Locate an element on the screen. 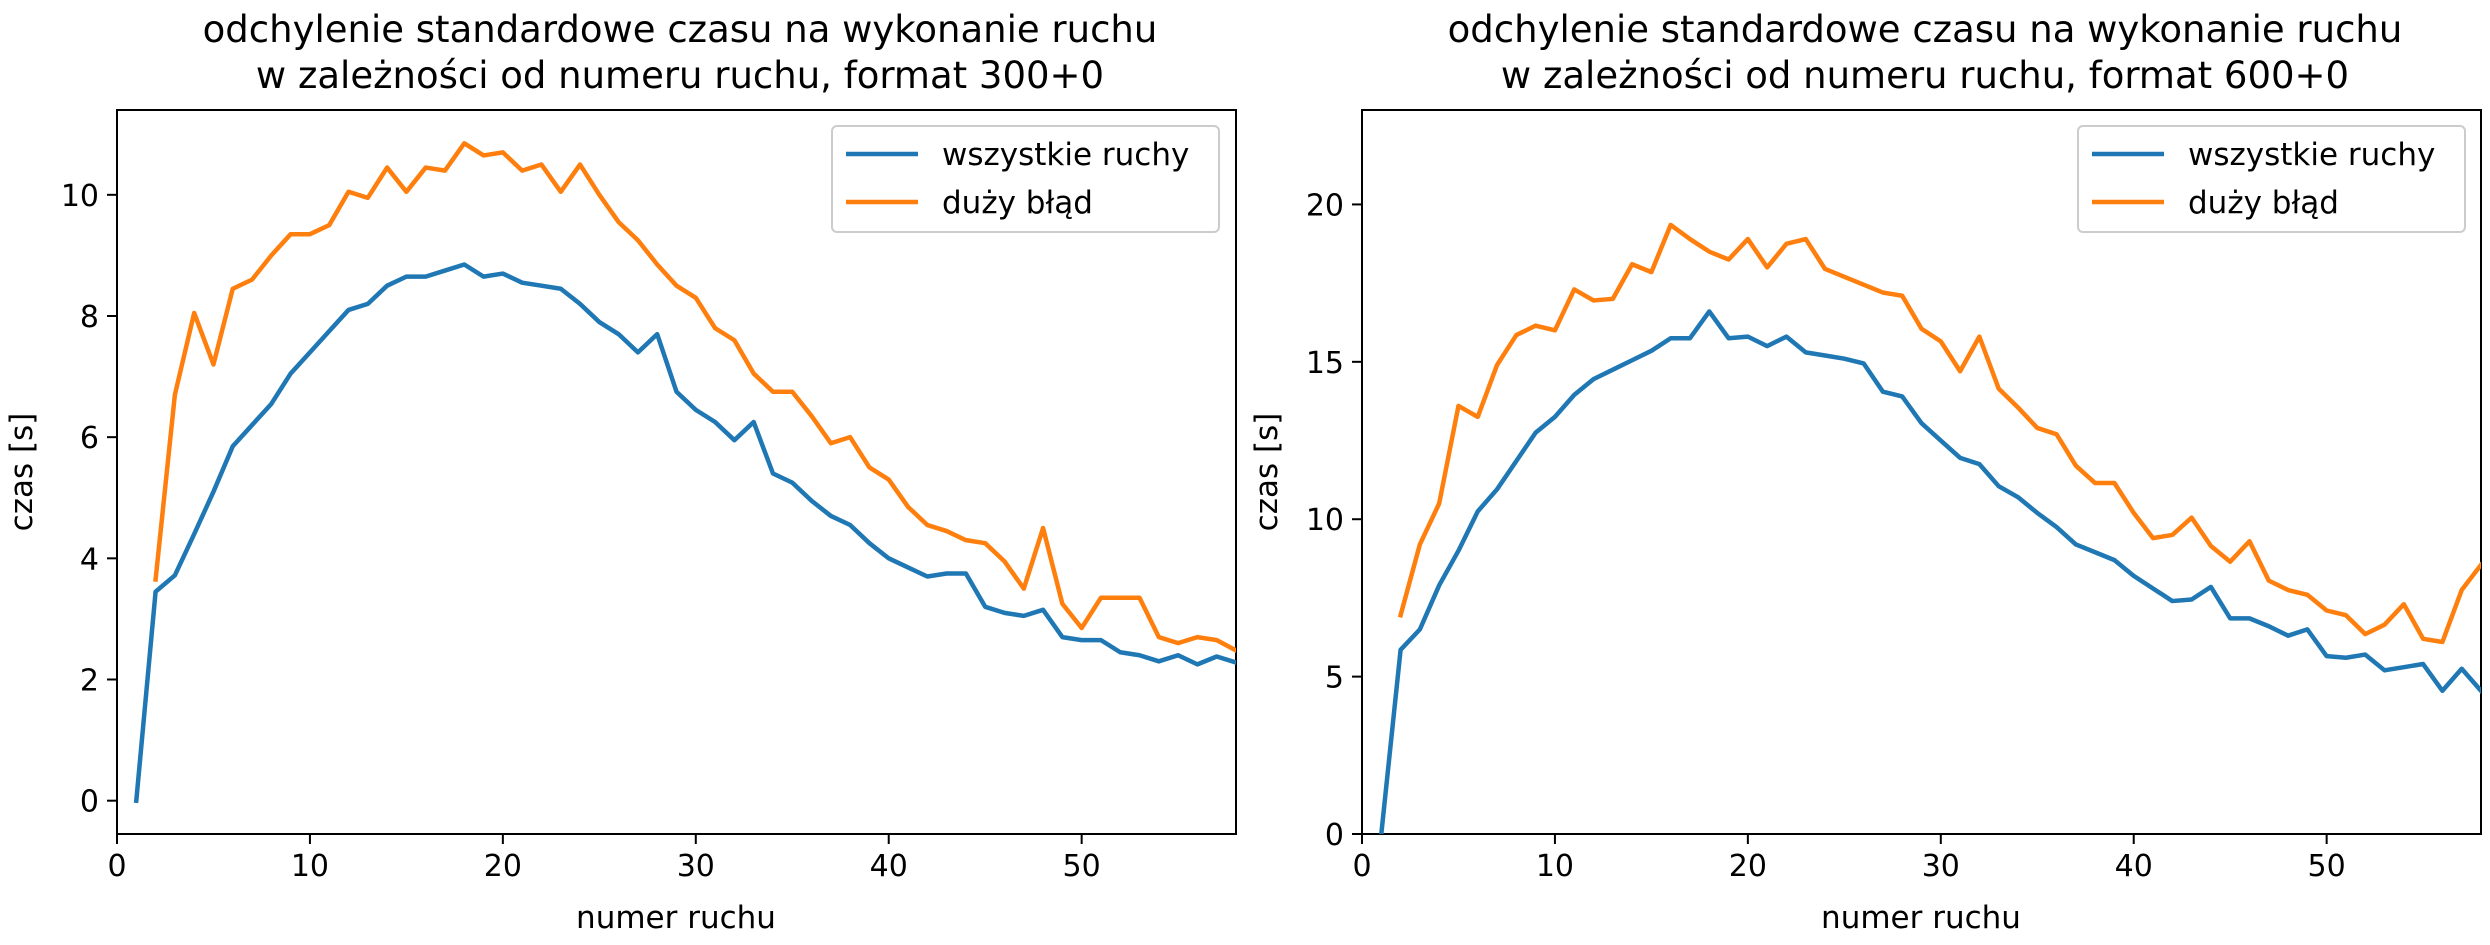  y-tick-label: 2 is located at coordinates (89, 681).